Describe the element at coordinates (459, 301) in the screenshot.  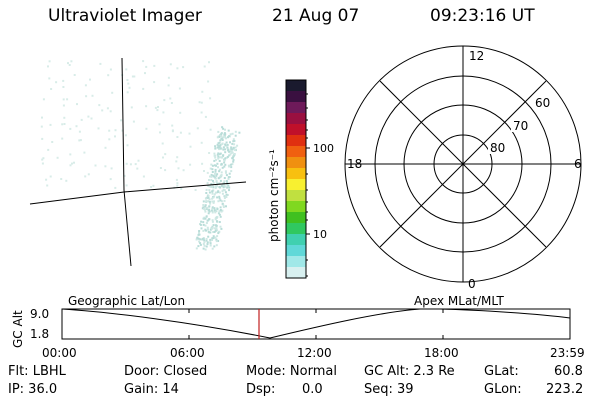
I see `timeline-right-label: Apex MLat/MLT` at that location.